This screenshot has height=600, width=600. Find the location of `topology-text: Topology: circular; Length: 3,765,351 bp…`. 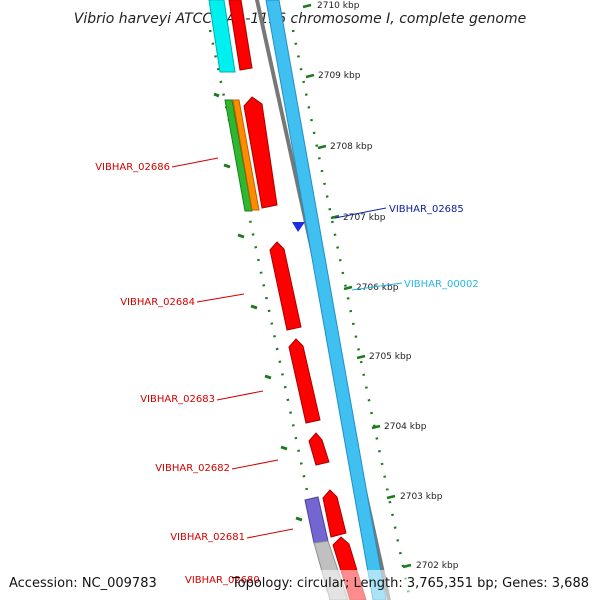

topology-text: Topology: circular; Length: 3,765,351 bp… is located at coordinates (410, 583).